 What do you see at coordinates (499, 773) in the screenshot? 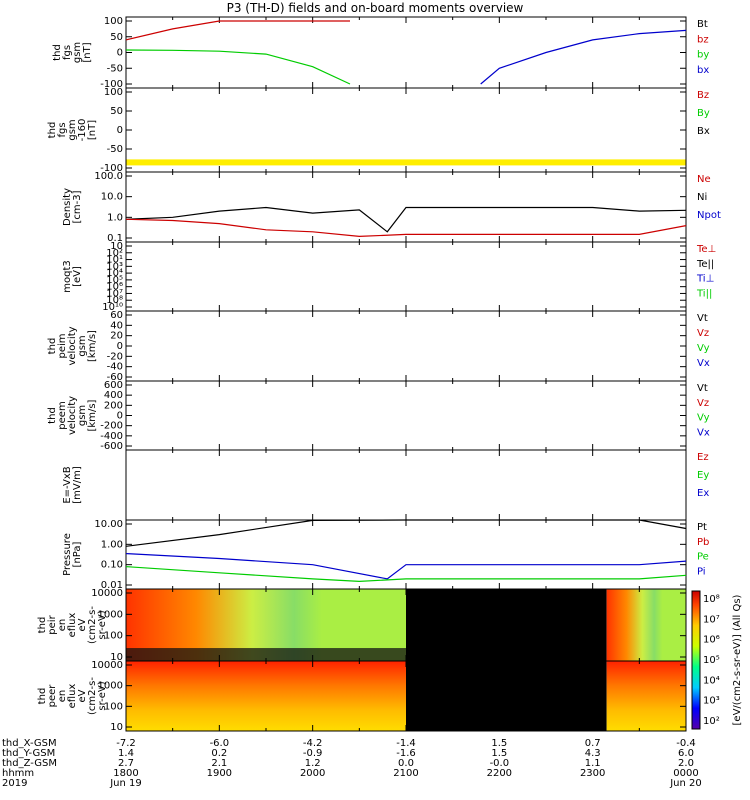
I see `footer-value: 2200` at bounding box center [499, 773].